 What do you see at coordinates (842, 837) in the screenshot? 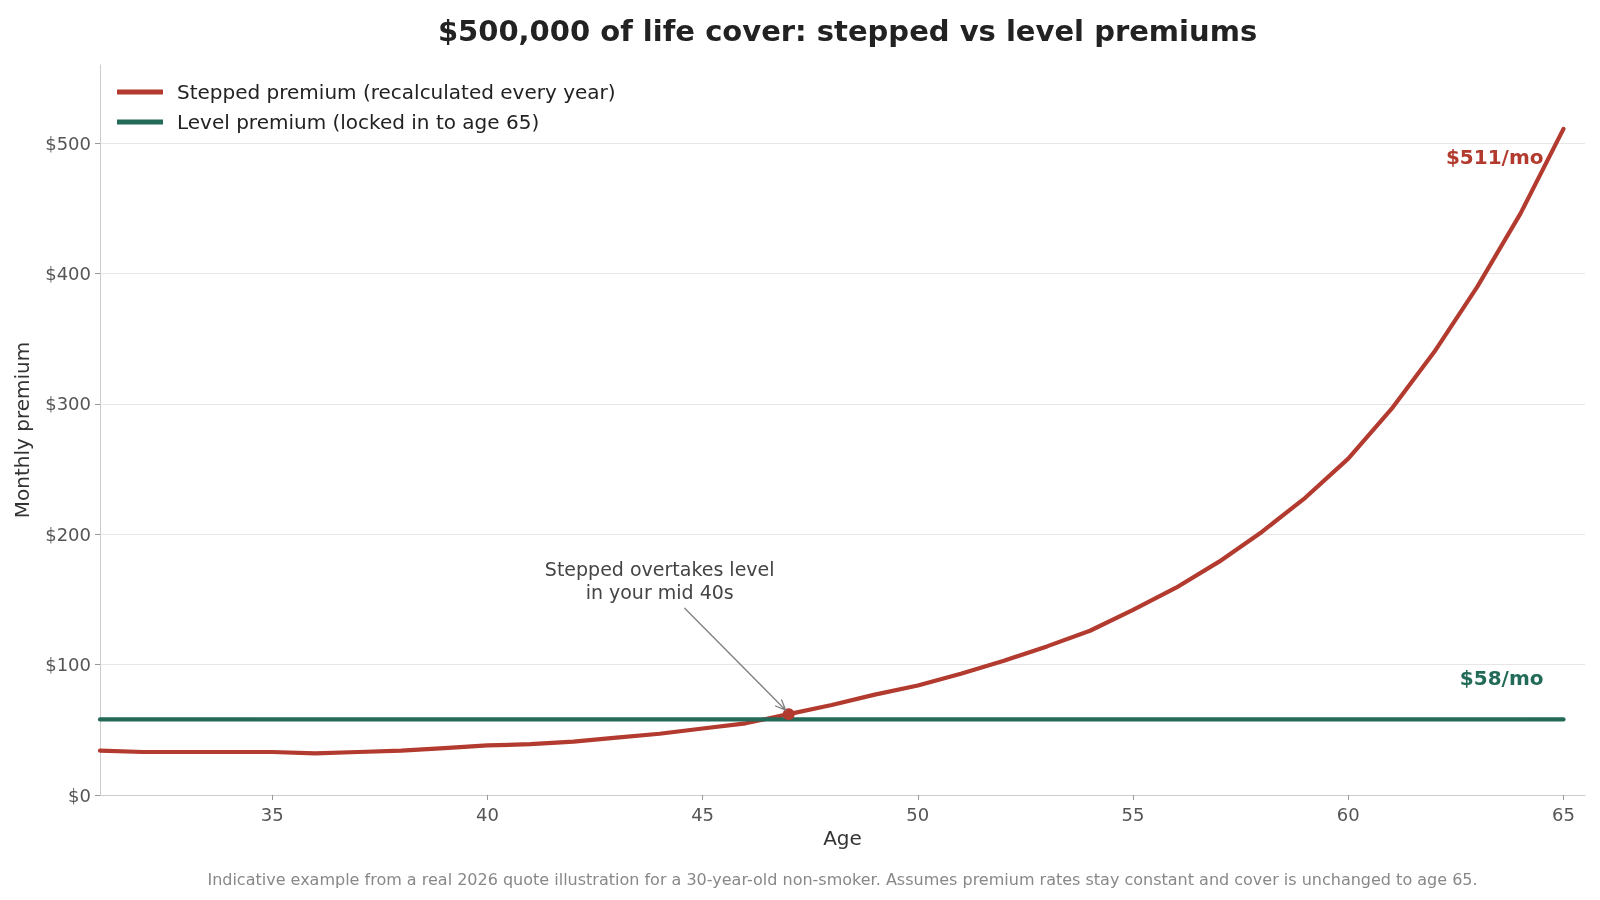
I see `x-axis-title: Age` at bounding box center [842, 837].